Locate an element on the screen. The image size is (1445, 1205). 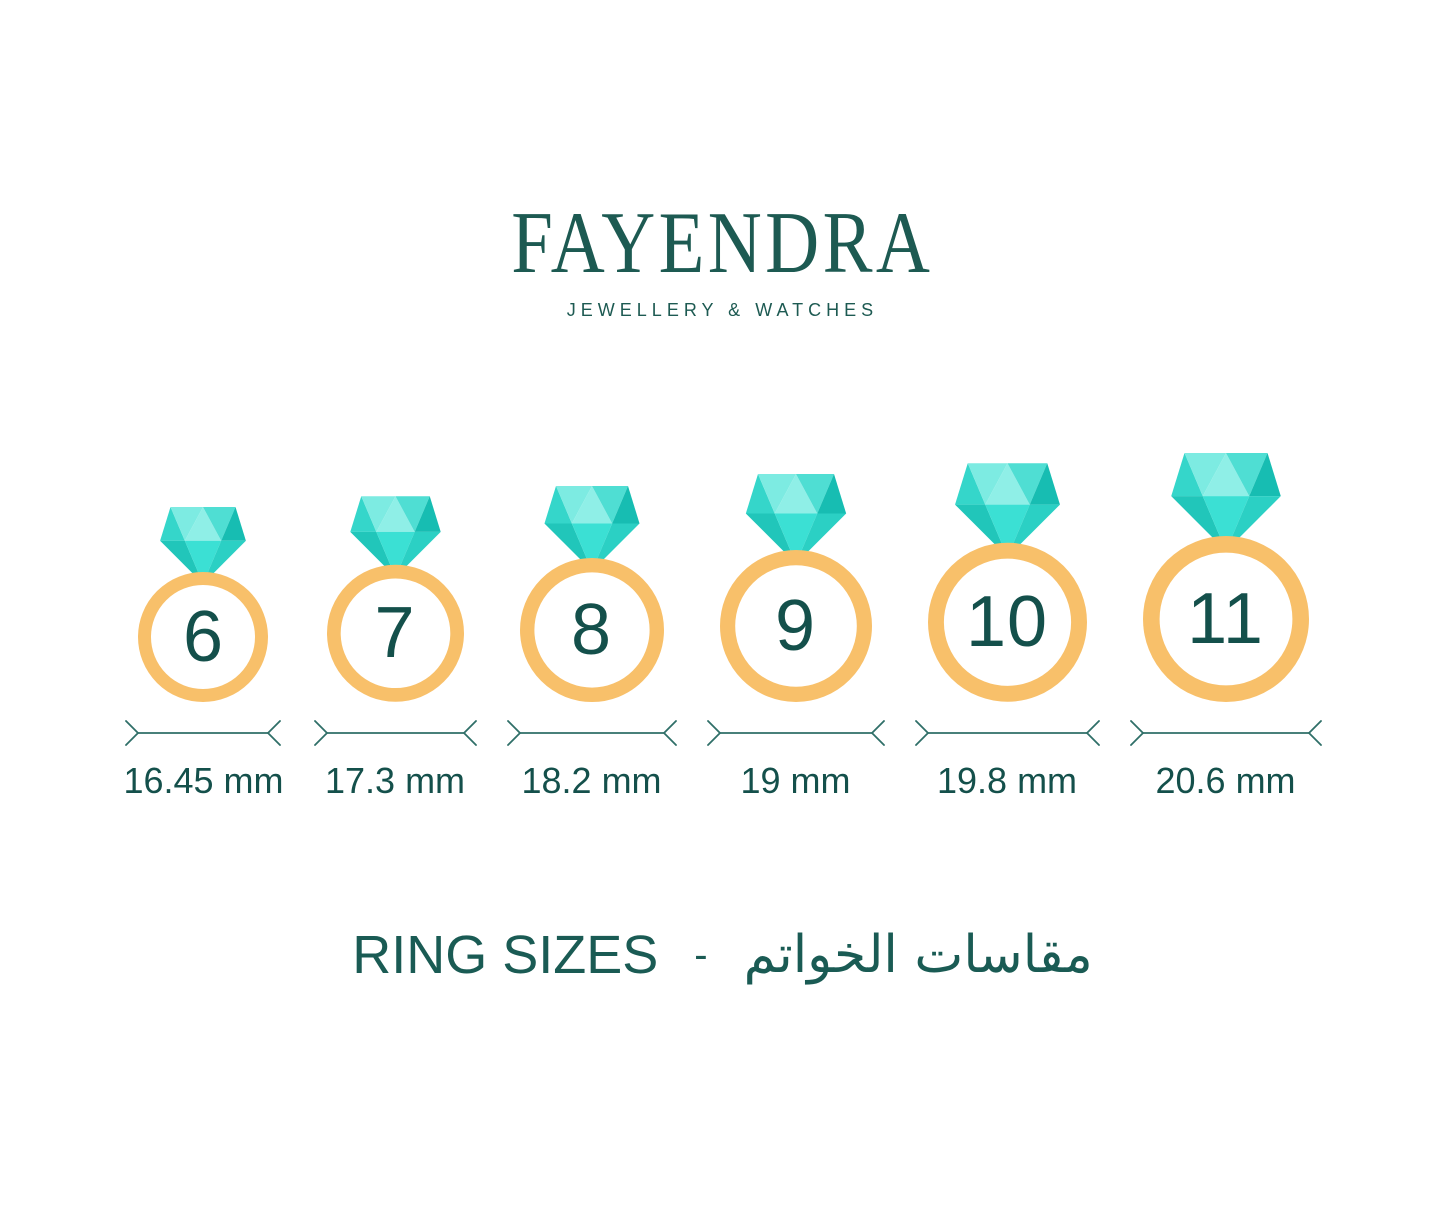
diamond-ring-icon: 11 is located at coordinates (1225, 577).